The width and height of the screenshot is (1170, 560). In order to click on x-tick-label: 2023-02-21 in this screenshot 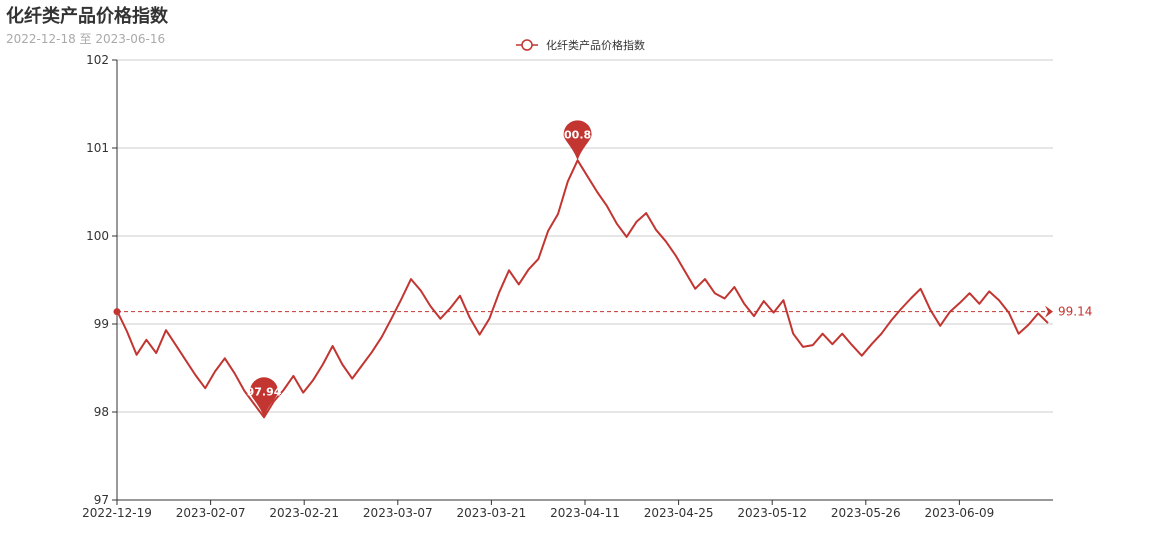, I will do `click(304, 513)`.